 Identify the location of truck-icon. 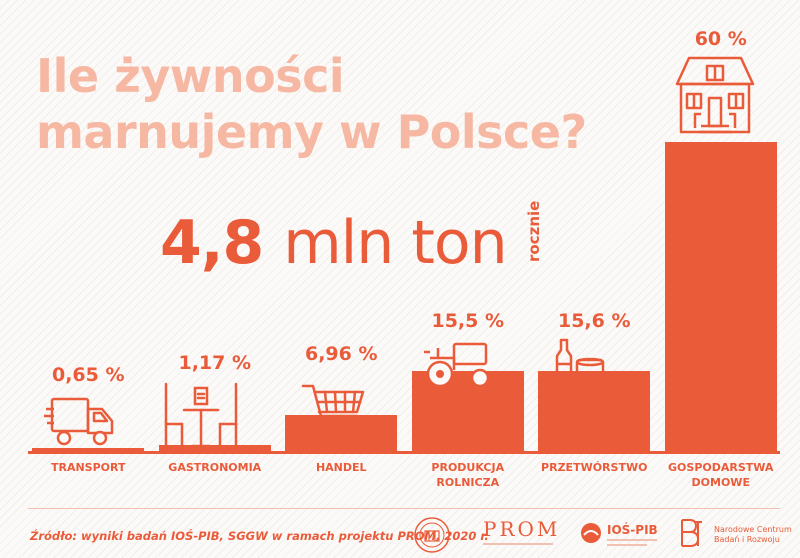
(79, 421).